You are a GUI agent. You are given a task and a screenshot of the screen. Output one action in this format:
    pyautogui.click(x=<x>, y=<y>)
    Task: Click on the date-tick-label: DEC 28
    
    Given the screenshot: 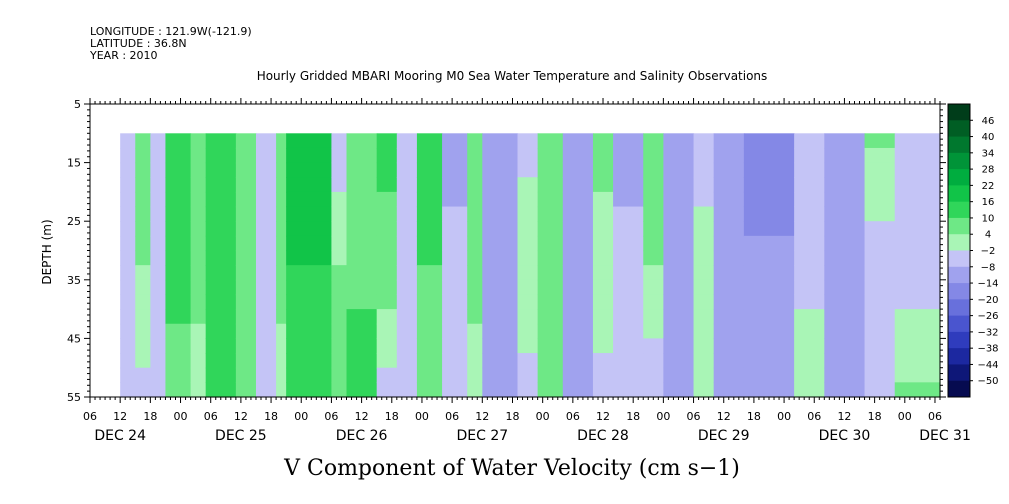 What is the action you would take?
    pyautogui.click(x=603, y=436)
    